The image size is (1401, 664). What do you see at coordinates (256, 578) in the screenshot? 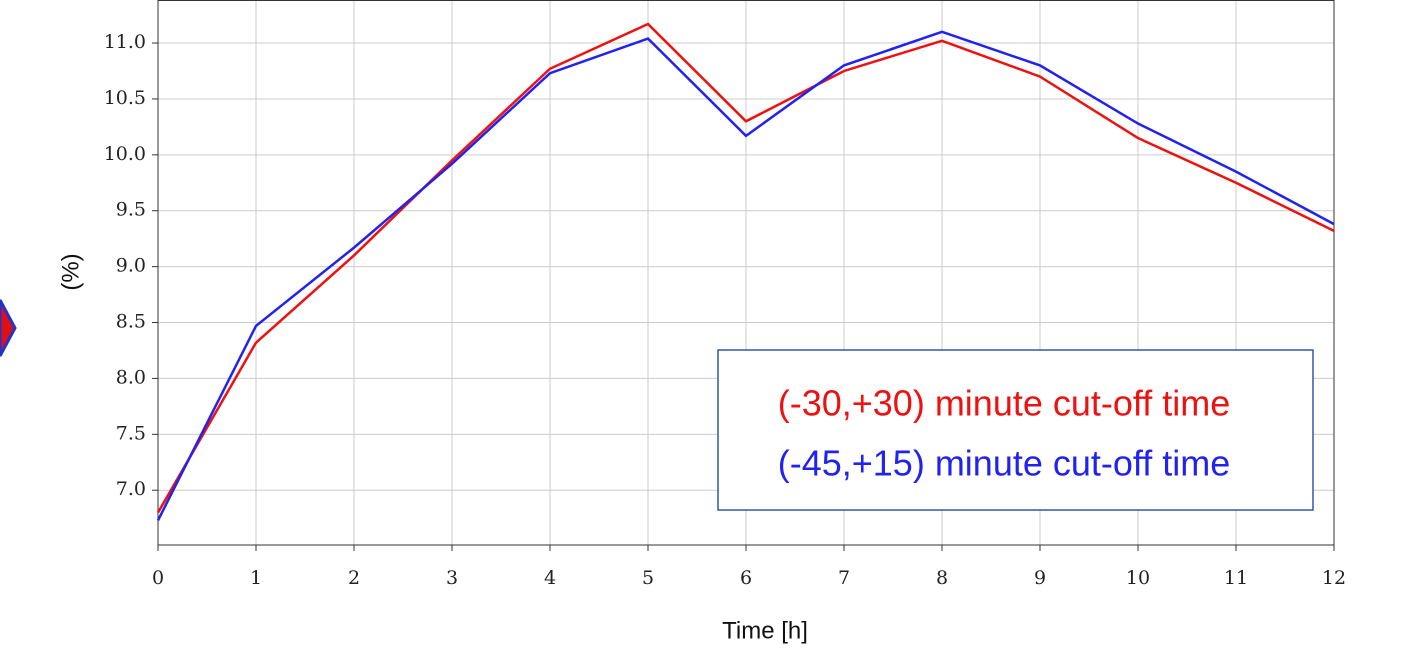
I see `x-tick-label: 1` at bounding box center [256, 578].